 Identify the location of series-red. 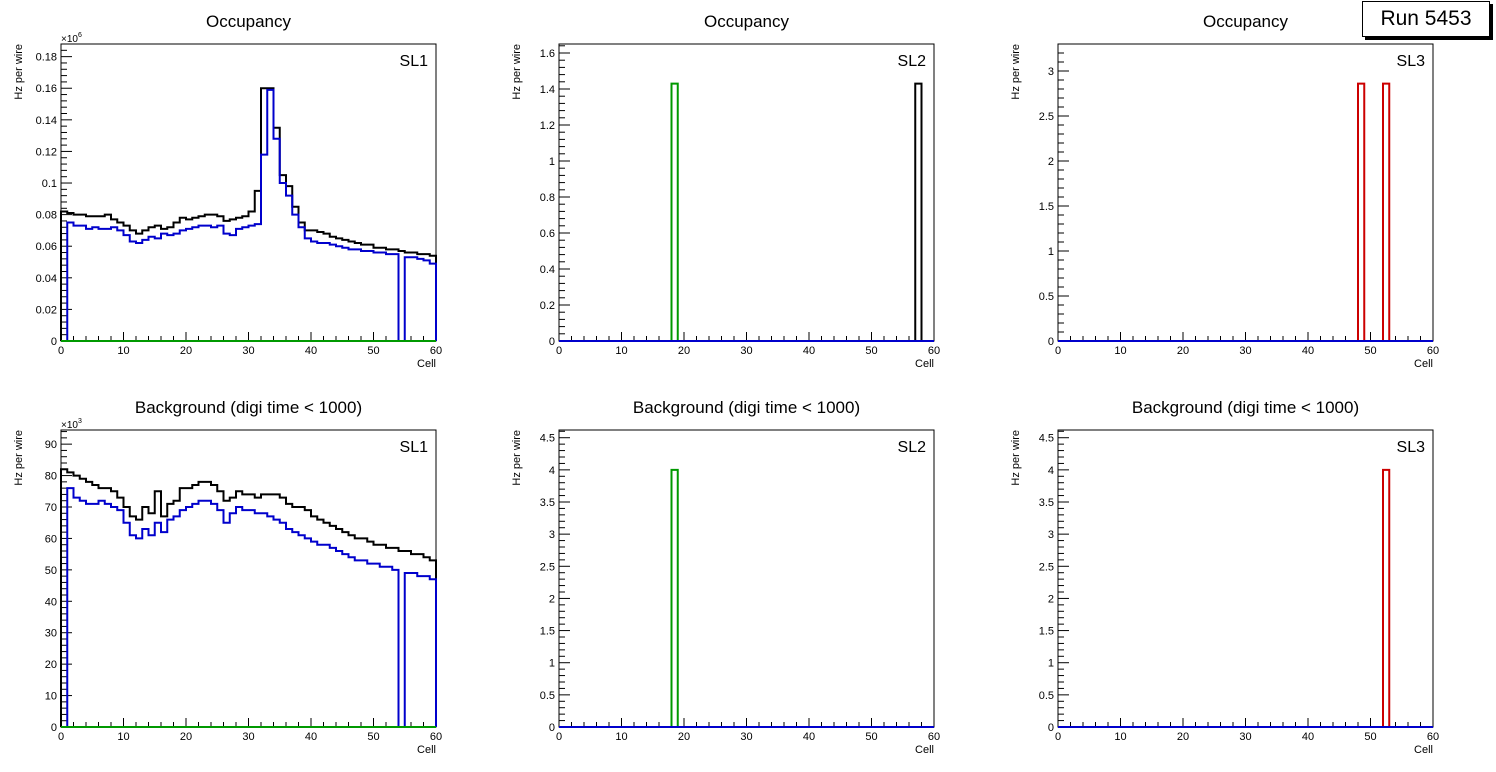
(1245, 598).